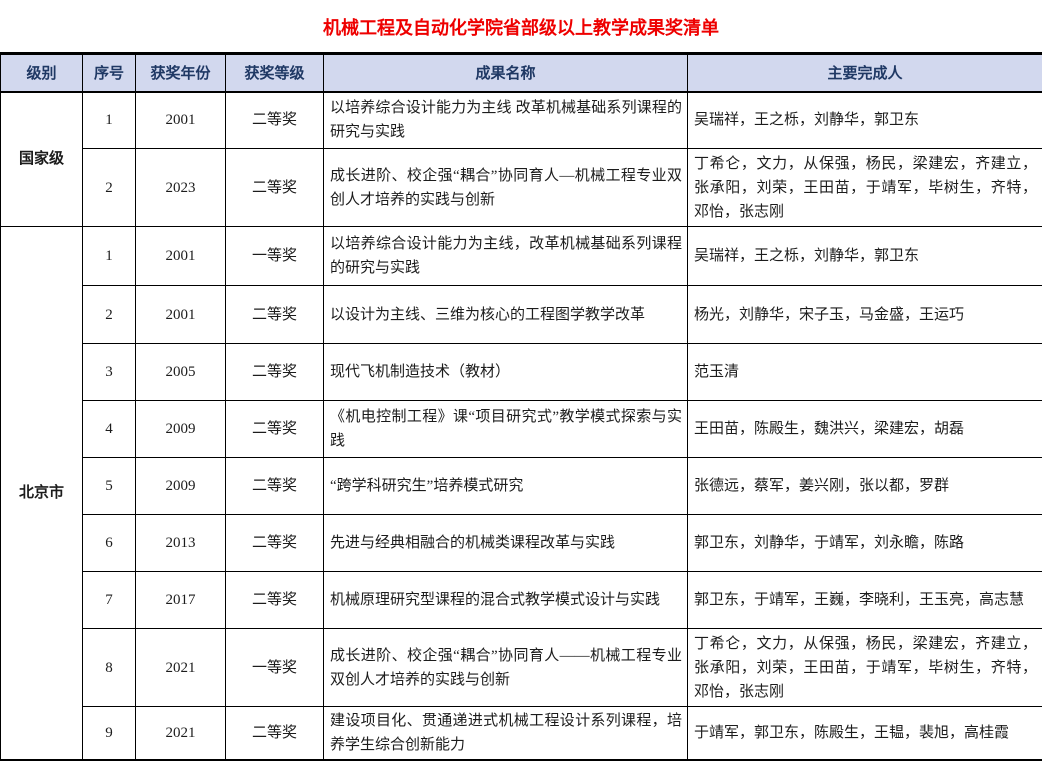 Image resolution: width=1042 pixels, height=761 pixels. What do you see at coordinates (109, 667) in the screenshot?
I see `seq-cell: 8` at bounding box center [109, 667].